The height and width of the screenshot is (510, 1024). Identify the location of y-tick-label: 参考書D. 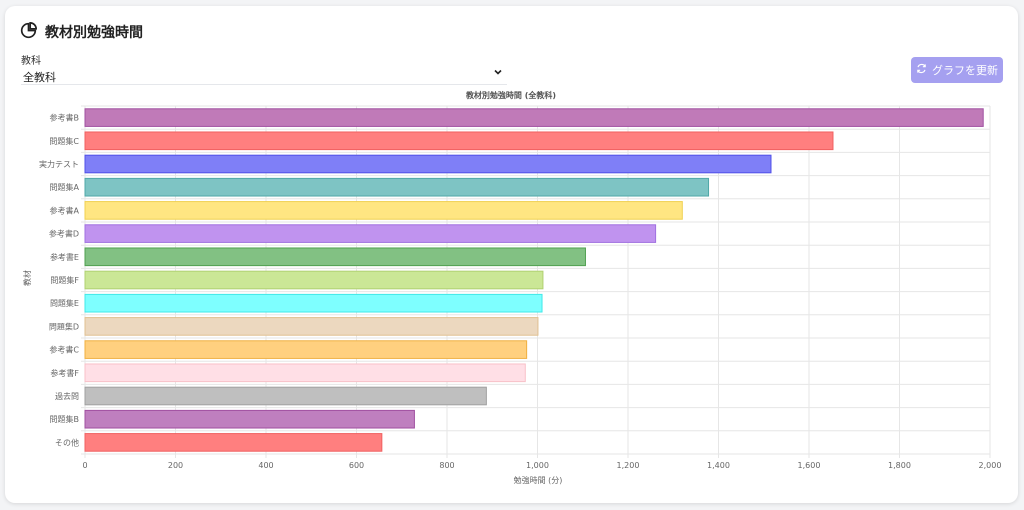
(64, 234).